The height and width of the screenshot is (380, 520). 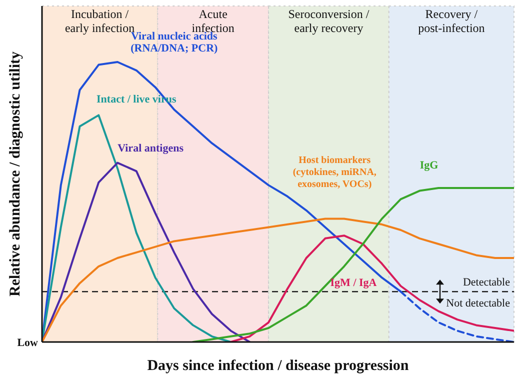 I want to click on text: Host biomarkers (cytokines, miRNA, exosomes, VOCs), so click(x=334, y=172).